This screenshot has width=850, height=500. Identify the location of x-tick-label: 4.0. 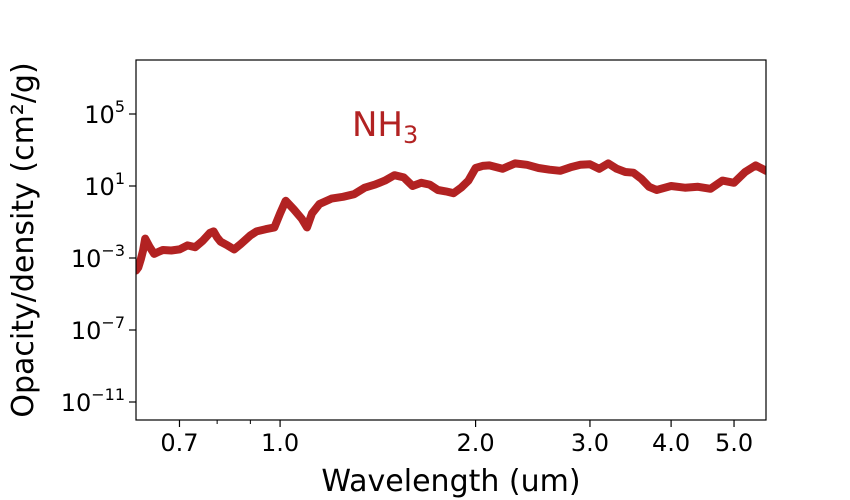
(671, 443).